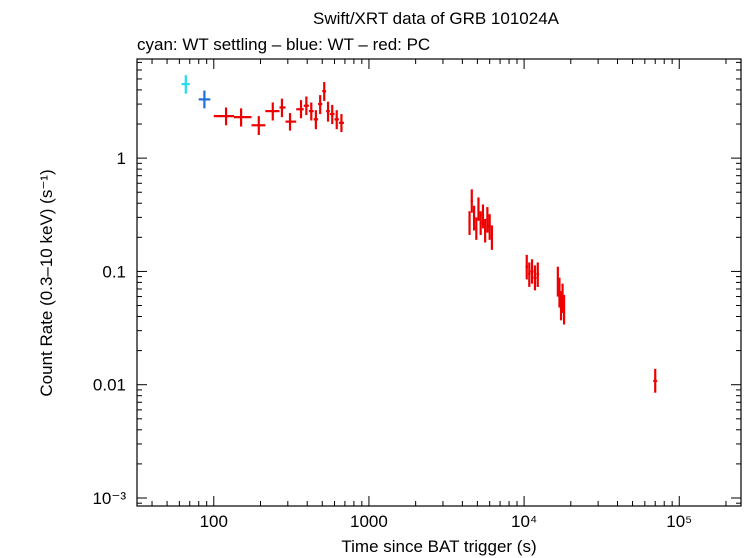  I want to click on x-tick-label: 100, so click(214, 521).